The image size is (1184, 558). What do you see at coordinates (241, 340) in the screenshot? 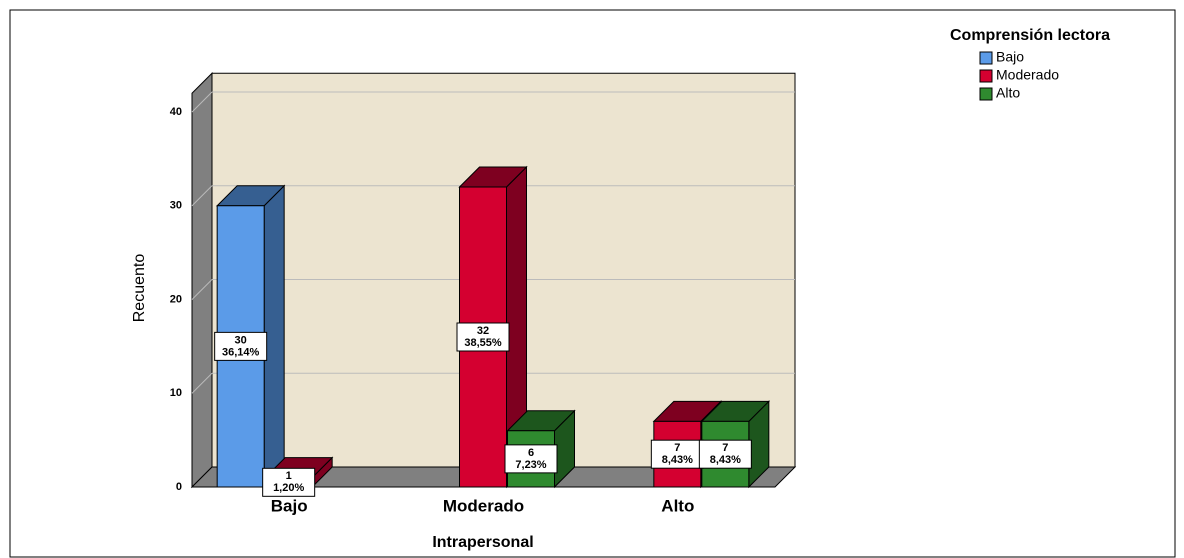
I see `value-label: 30` at bounding box center [241, 340].